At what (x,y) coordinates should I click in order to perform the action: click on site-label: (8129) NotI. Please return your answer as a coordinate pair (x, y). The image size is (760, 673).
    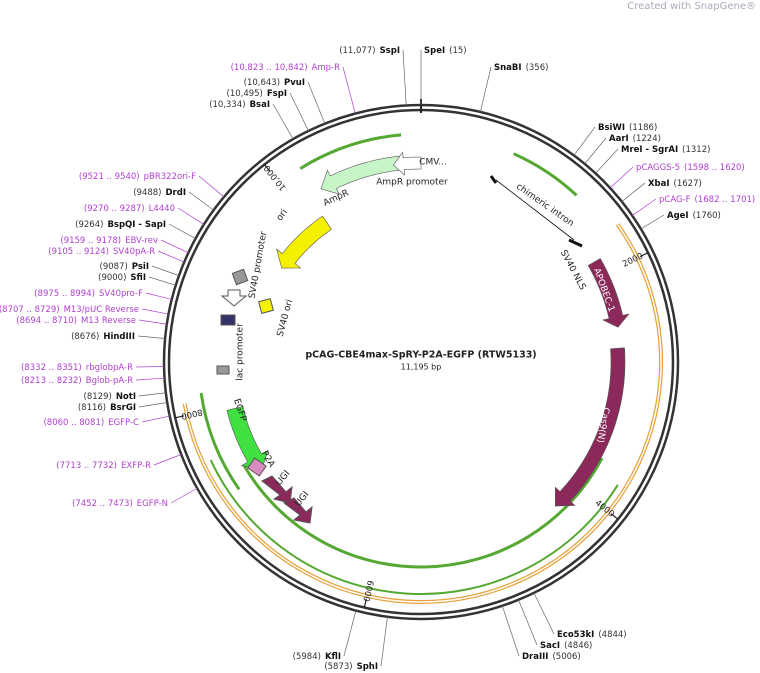
    Looking at the image, I should click on (110, 397).